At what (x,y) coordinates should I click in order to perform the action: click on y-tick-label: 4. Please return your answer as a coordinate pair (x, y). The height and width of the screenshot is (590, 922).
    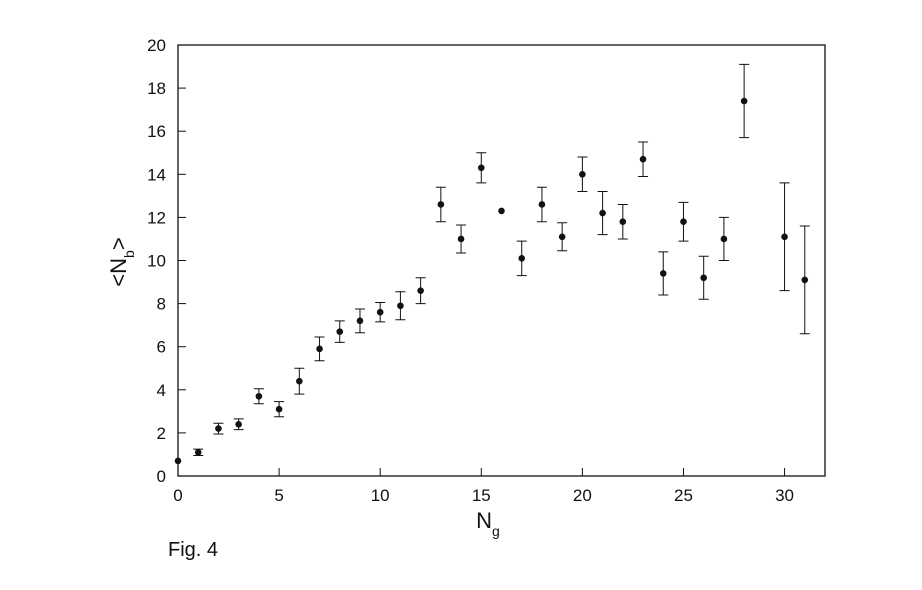
    Looking at the image, I should click on (161, 390).